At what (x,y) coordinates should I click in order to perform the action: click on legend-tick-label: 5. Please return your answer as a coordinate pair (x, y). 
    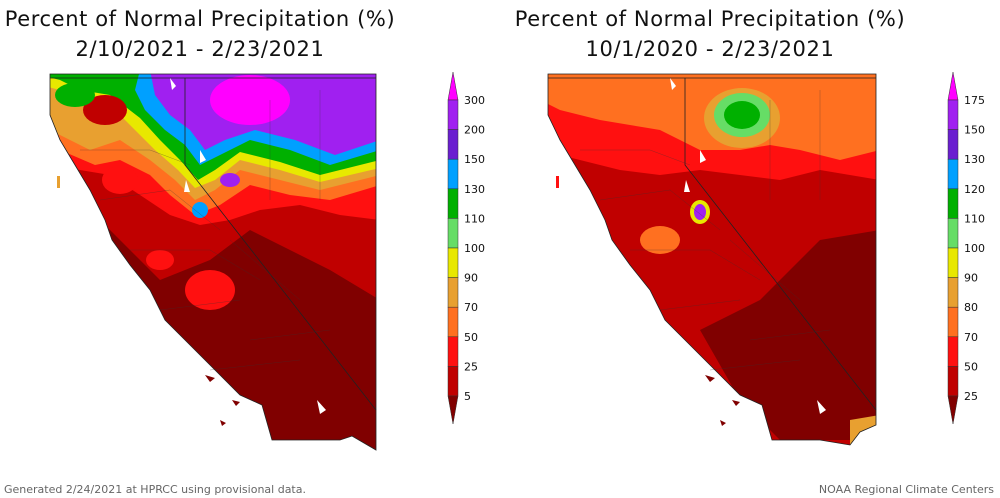
    Looking at the image, I should click on (467, 396).